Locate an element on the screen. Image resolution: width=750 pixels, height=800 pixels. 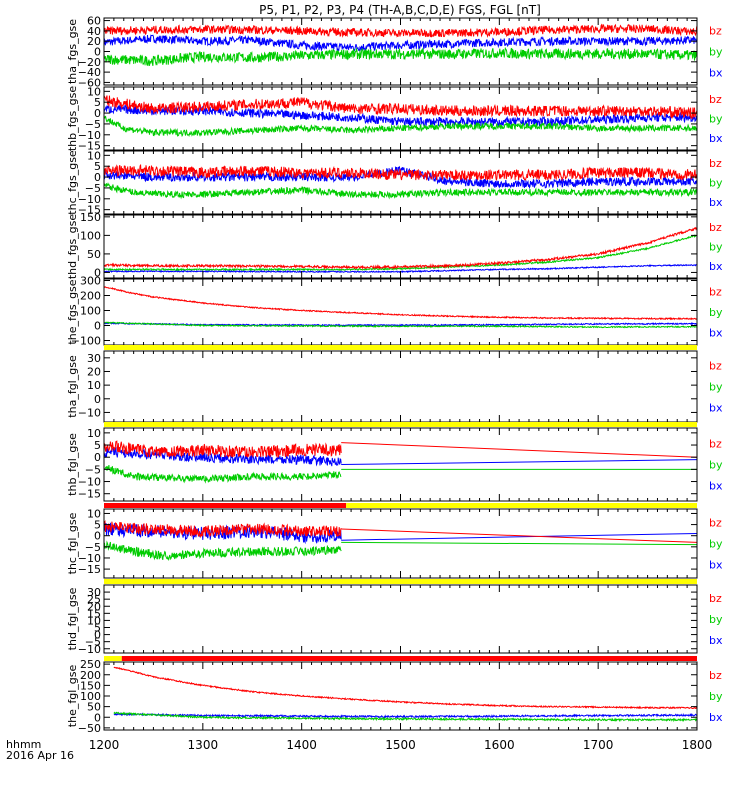
y-tick-label: 200 is located at coordinates (90, 675).